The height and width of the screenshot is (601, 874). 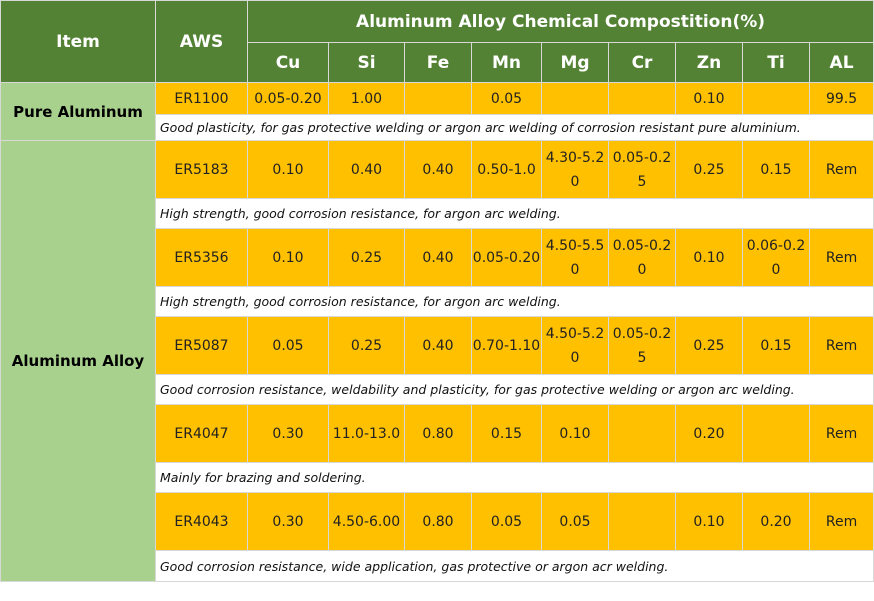 I want to click on value-cell: 0.70-1.10, so click(x=506, y=345).